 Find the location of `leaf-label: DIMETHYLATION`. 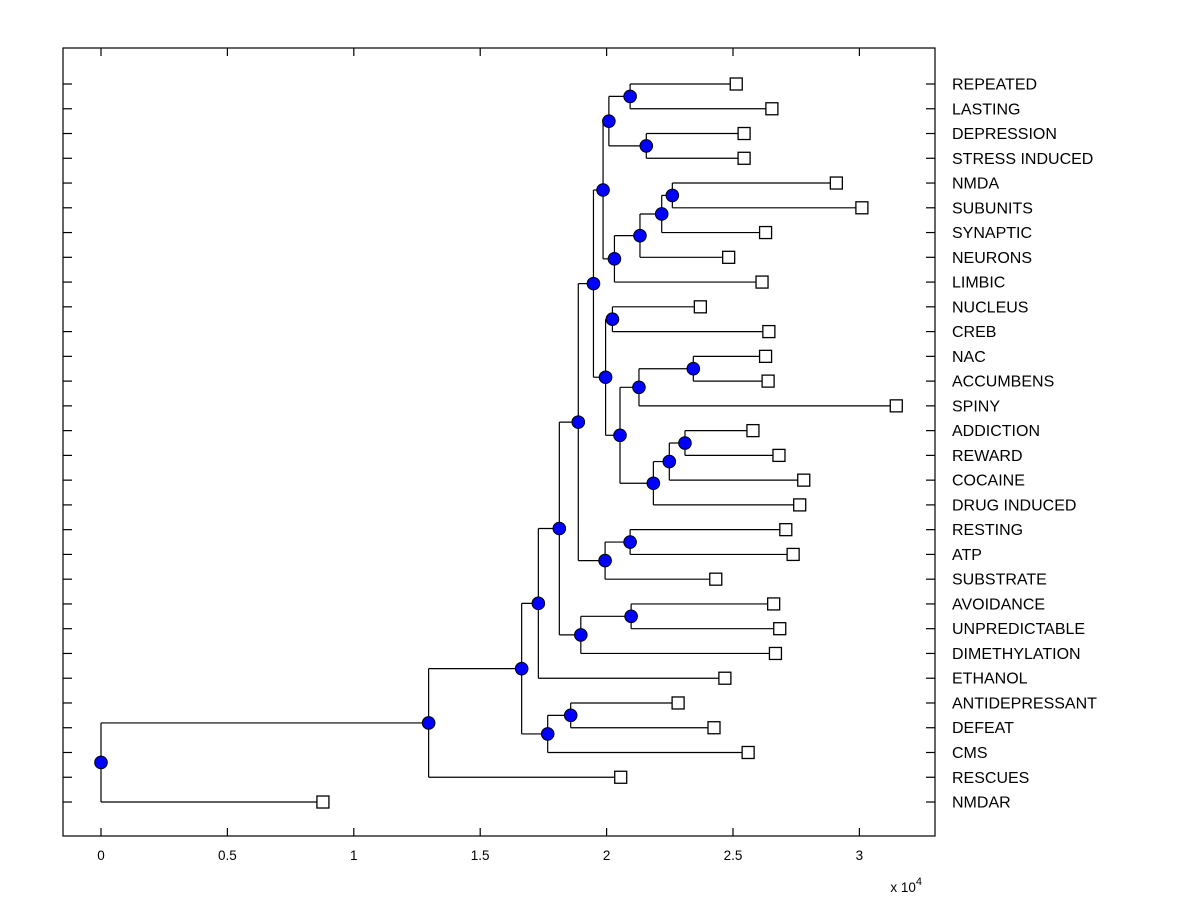

leaf-label: DIMETHYLATION is located at coordinates (1016, 654).